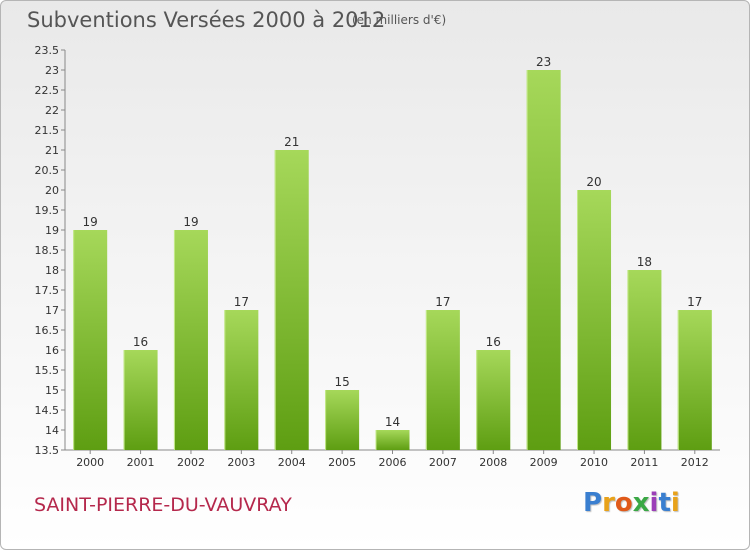 The width and height of the screenshot is (750, 550). I want to click on y-tick-label: 20, so click(52, 190).